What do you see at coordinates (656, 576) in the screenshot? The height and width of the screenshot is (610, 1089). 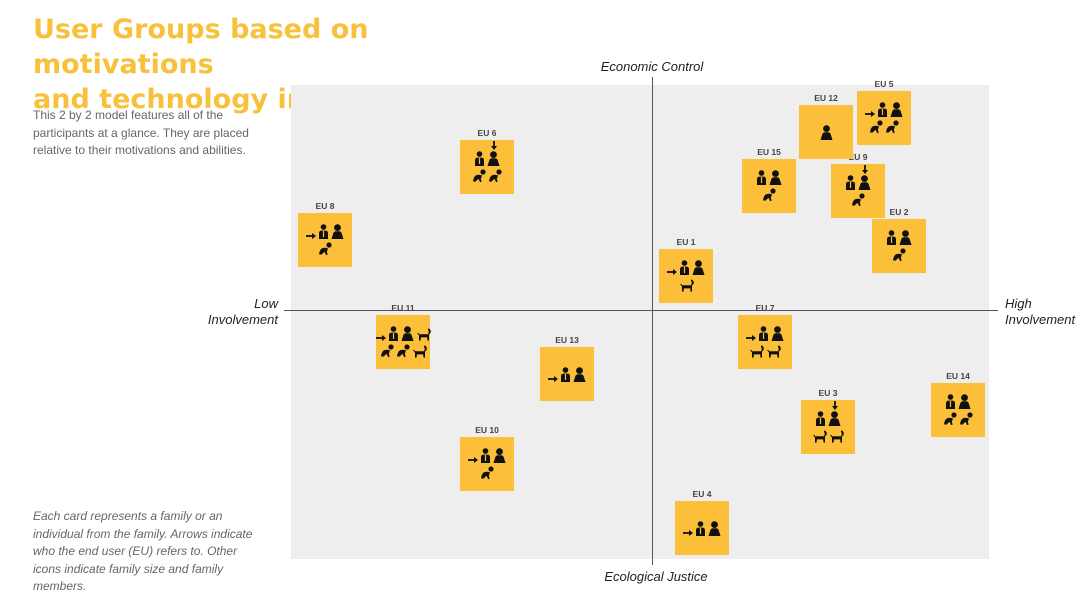 I see `axis-label-bottom: Ecological Justice` at bounding box center [656, 576].